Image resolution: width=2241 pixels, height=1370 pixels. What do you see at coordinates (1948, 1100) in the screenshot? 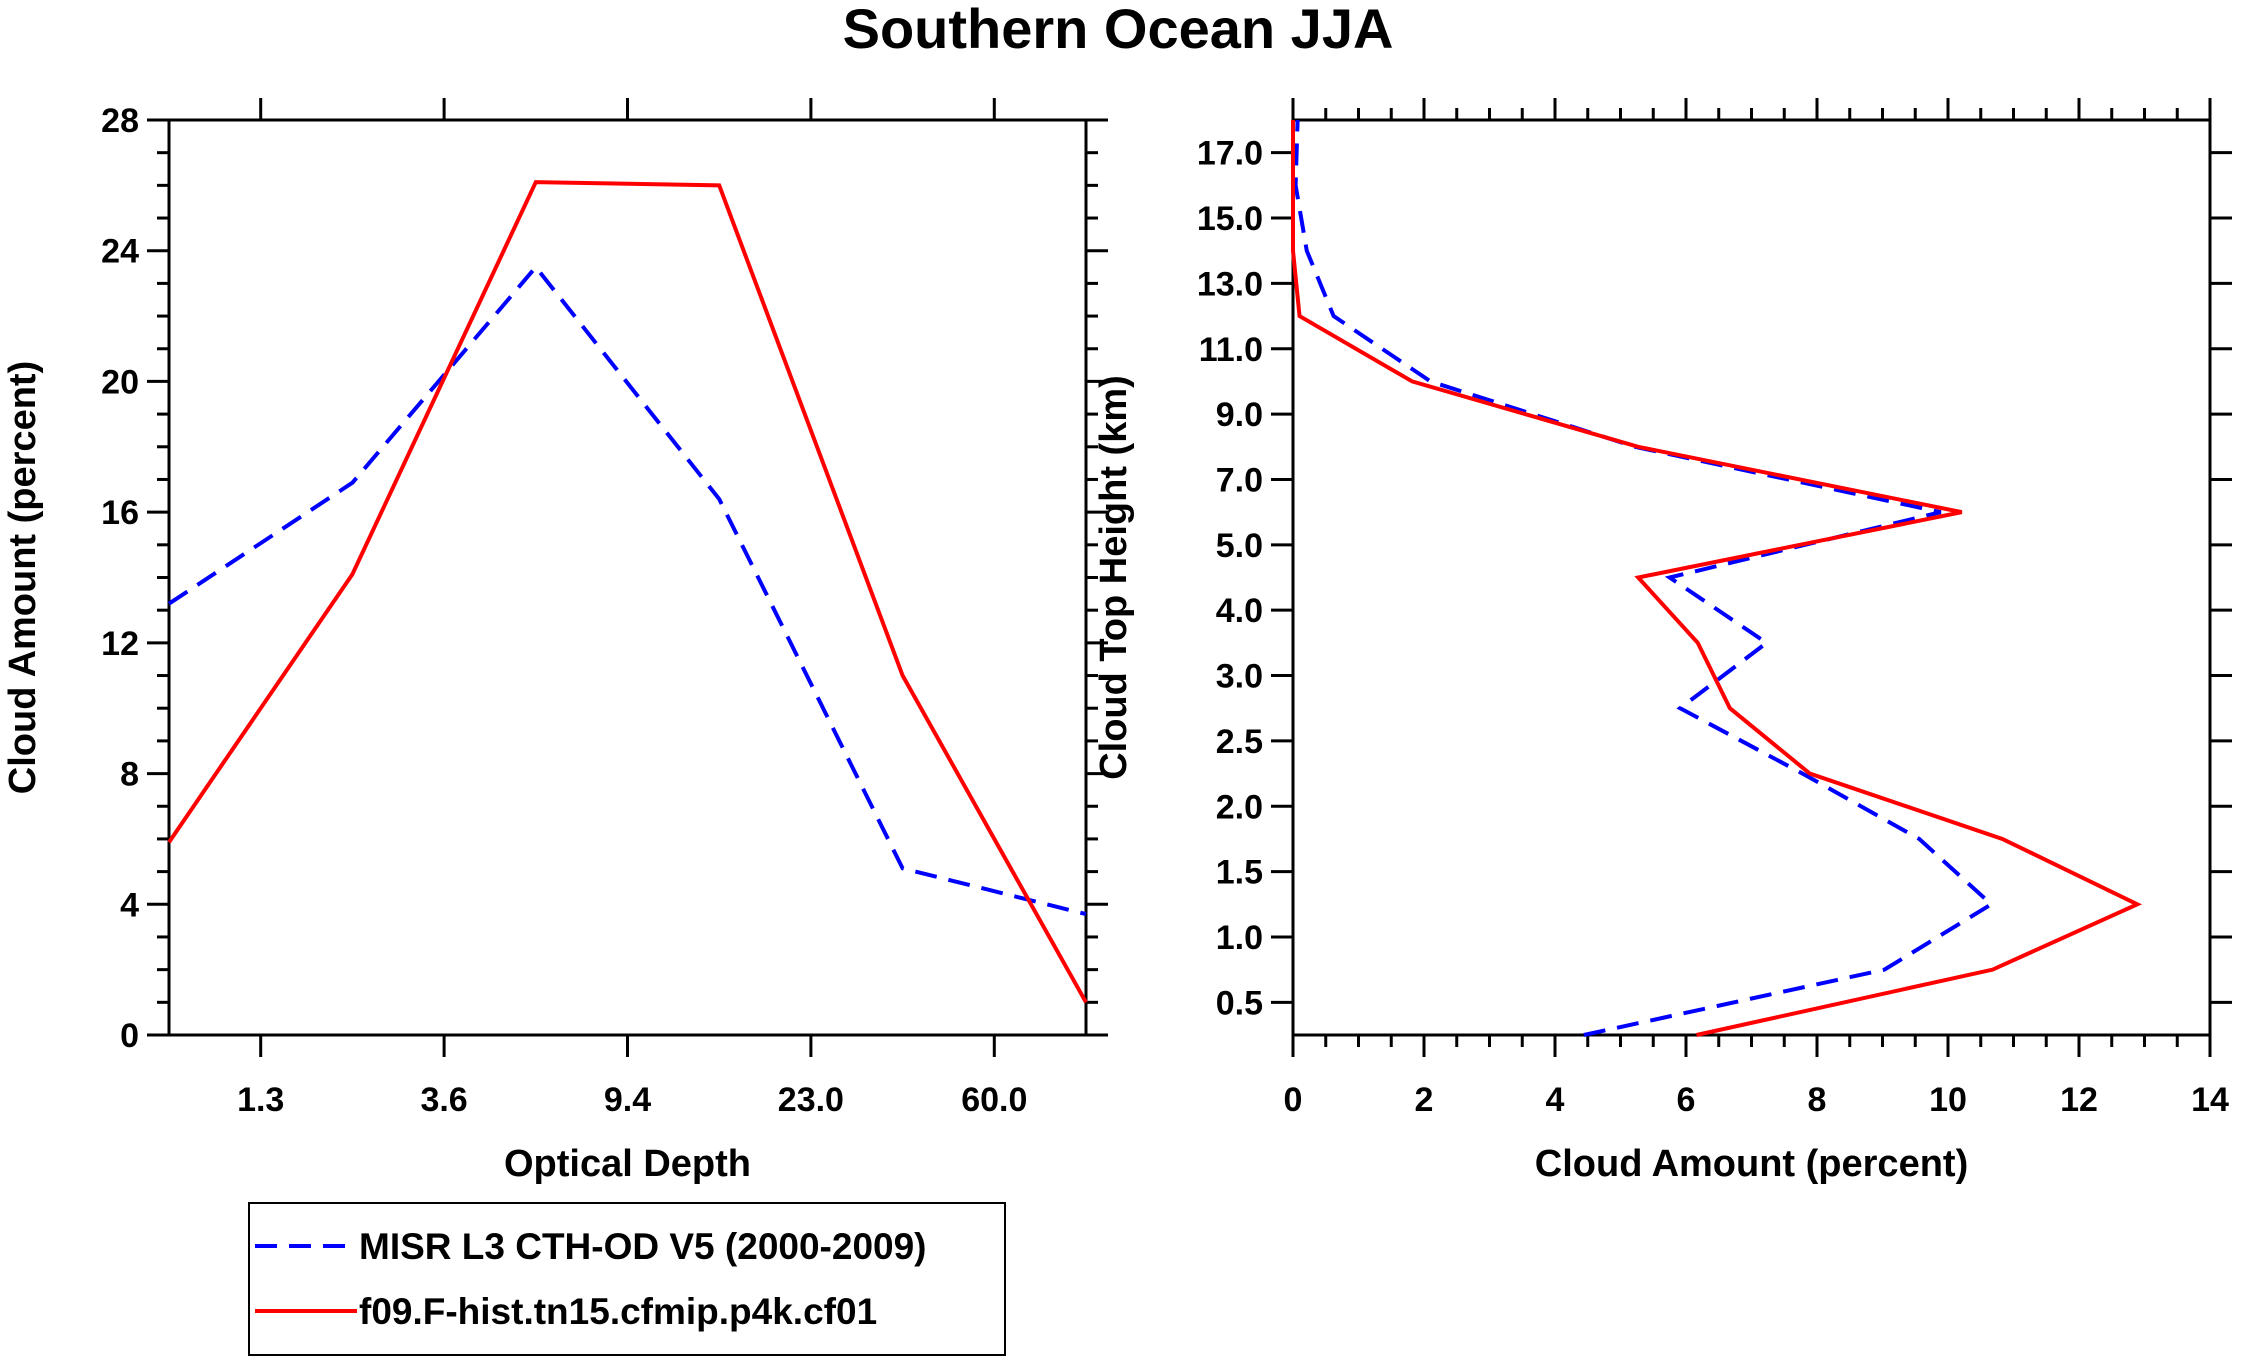
I see `x-tick-label: 10` at bounding box center [1948, 1100].